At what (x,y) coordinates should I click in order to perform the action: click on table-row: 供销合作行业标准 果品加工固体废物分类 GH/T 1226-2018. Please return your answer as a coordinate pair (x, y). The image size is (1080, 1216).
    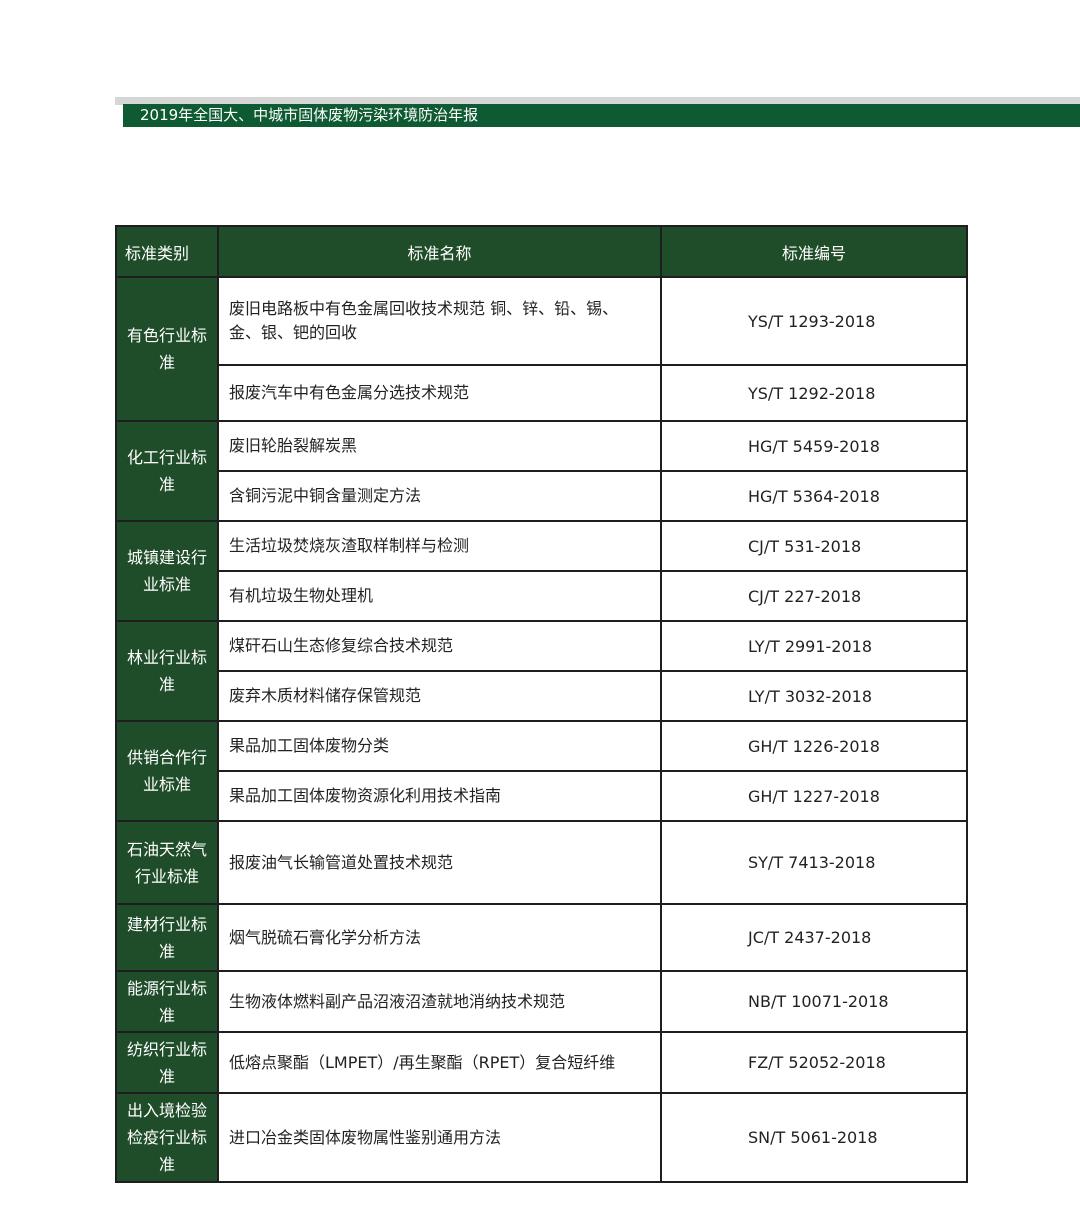
    Looking at the image, I should click on (541, 771).